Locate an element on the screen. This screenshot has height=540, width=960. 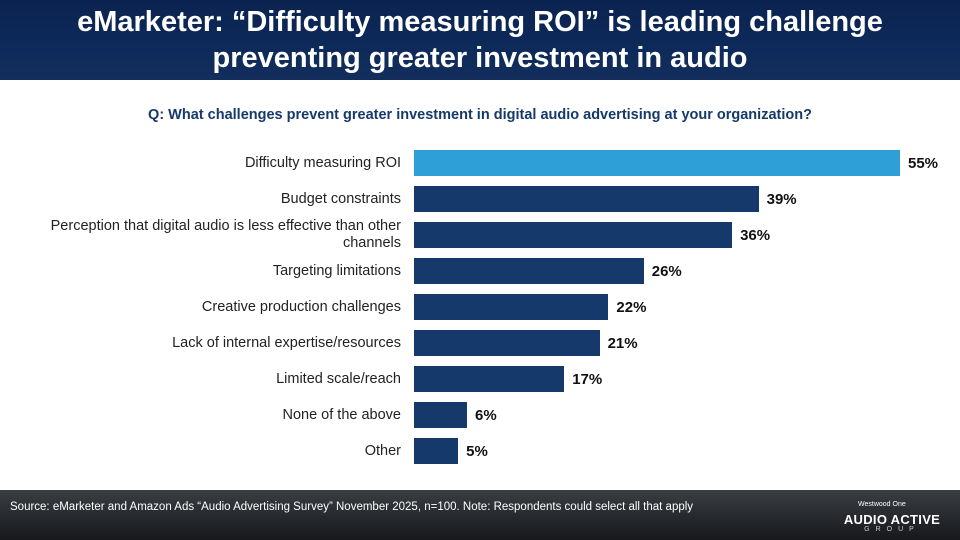
category-label: Creative production challenges is located at coordinates (301, 306).